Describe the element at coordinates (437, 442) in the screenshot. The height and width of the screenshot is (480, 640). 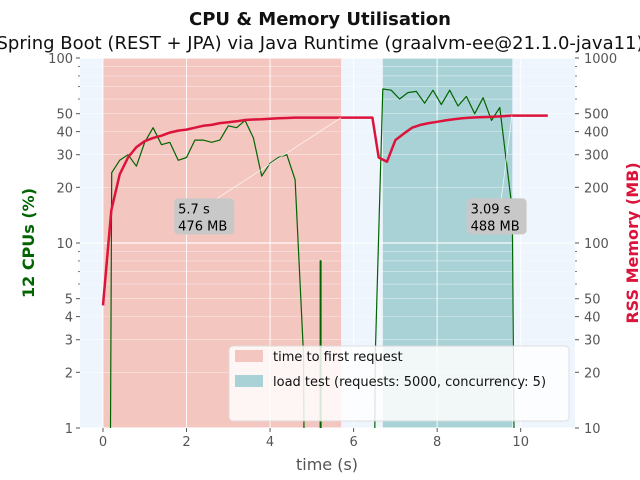
I see `x-tick-label: 8` at that location.